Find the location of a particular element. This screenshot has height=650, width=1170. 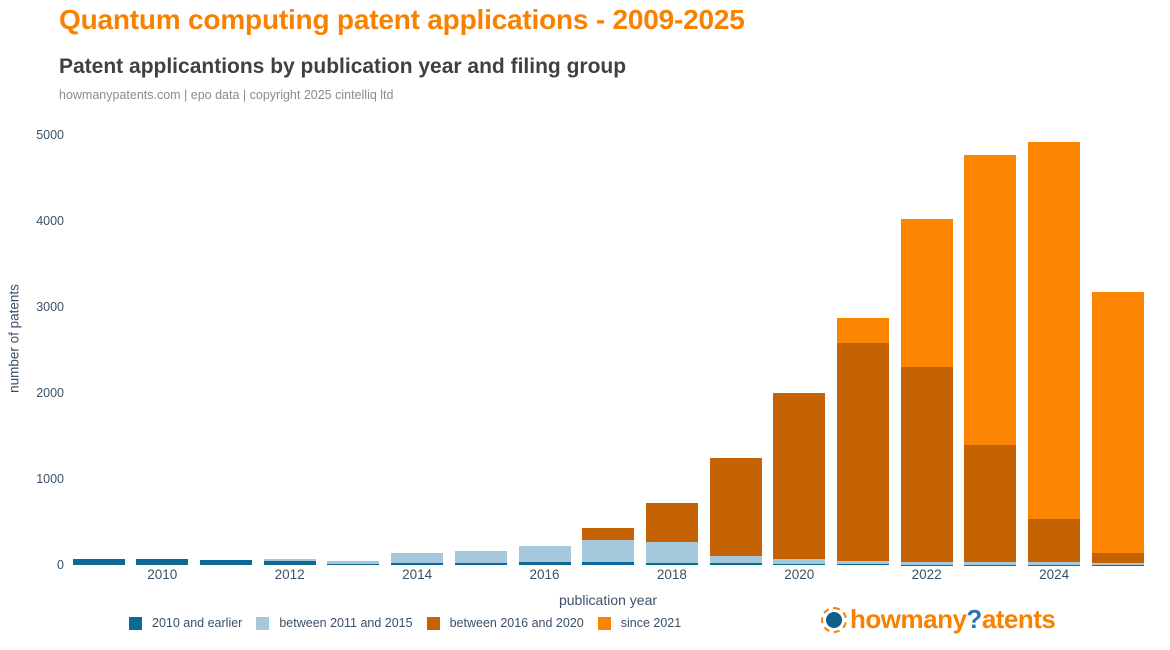

x-axis-title: publication year is located at coordinates (608, 600).